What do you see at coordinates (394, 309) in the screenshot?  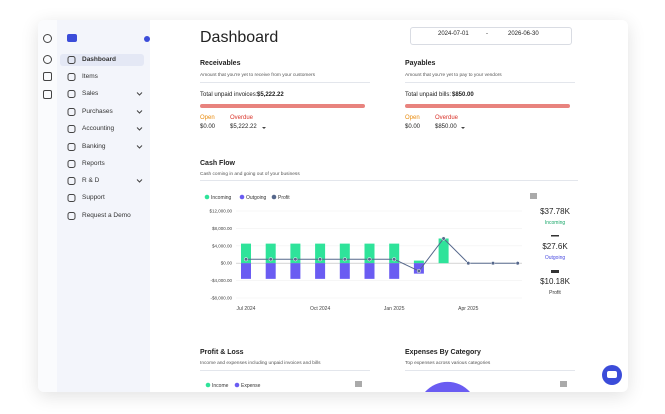 I see `x-tick-label: Jan 2025` at bounding box center [394, 309].